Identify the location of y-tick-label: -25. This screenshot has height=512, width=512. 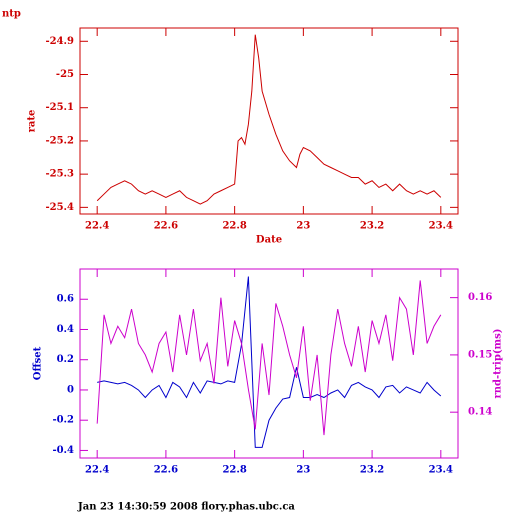
(65, 74).